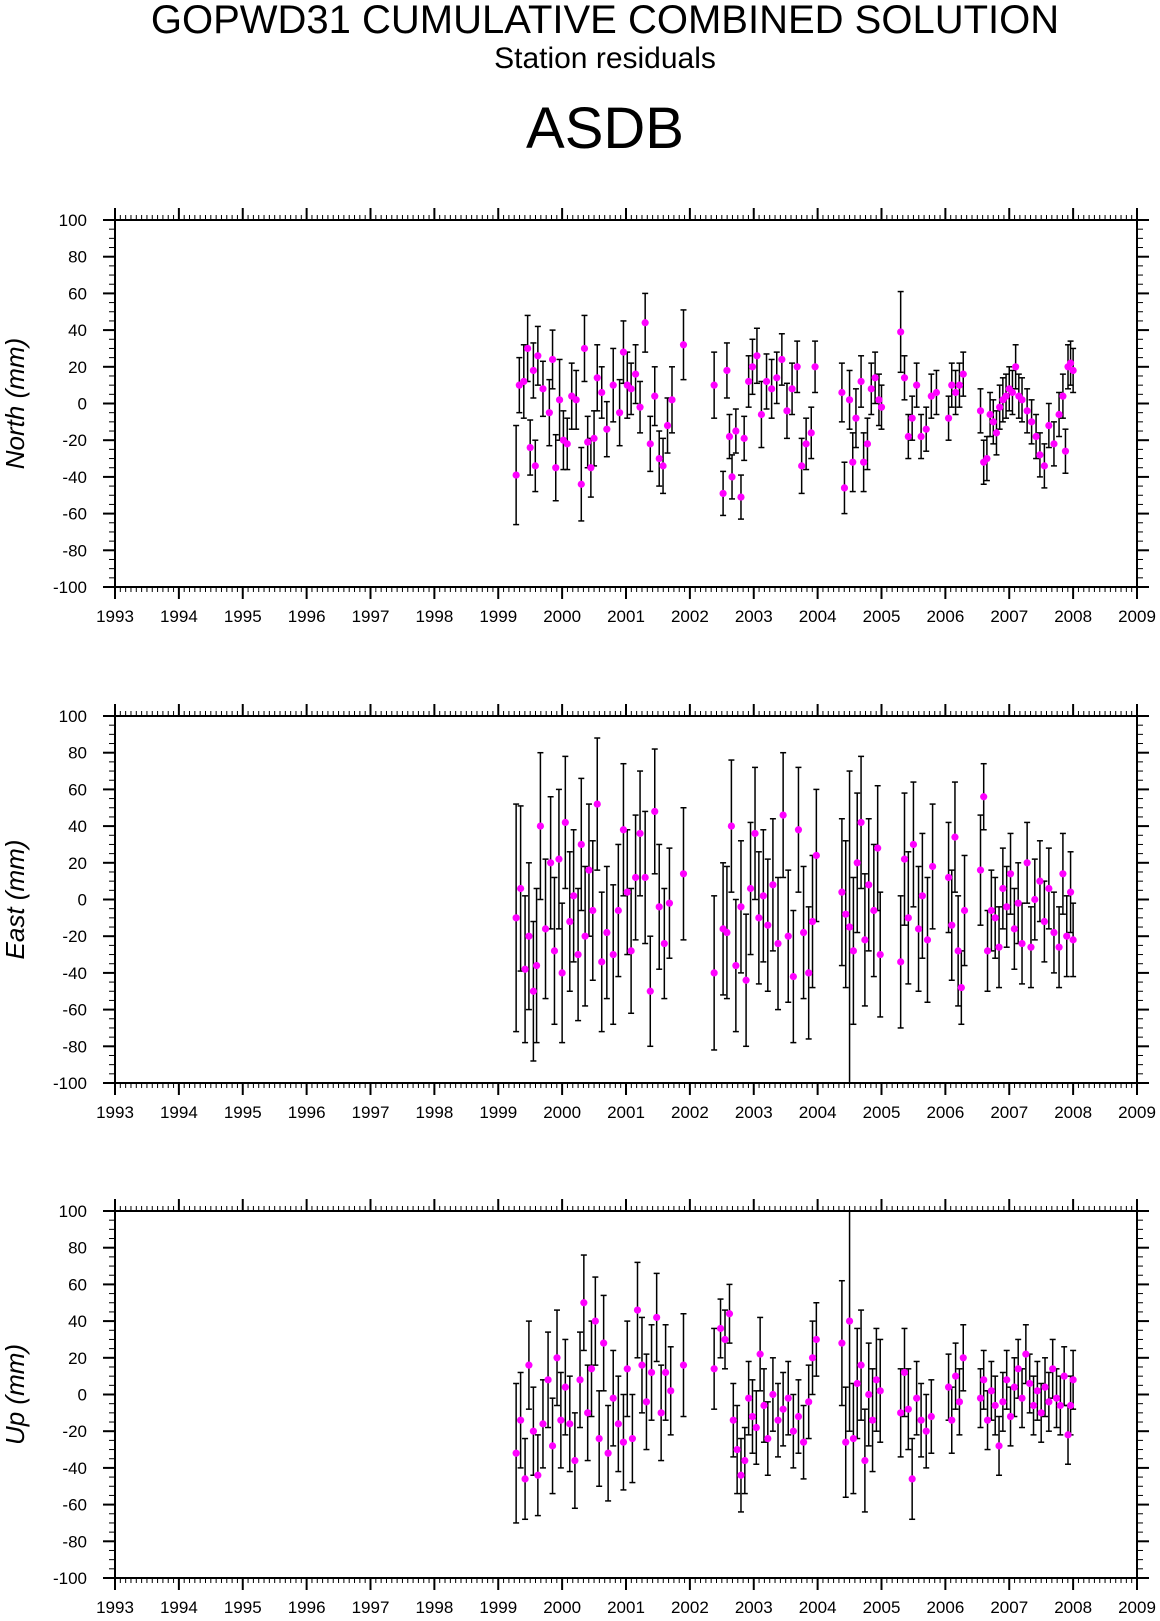 The height and width of the screenshot is (1621, 1160). What do you see at coordinates (73, 220) in the screenshot?
I see `y-tick-label: 100` at bounding box center [73, 220].